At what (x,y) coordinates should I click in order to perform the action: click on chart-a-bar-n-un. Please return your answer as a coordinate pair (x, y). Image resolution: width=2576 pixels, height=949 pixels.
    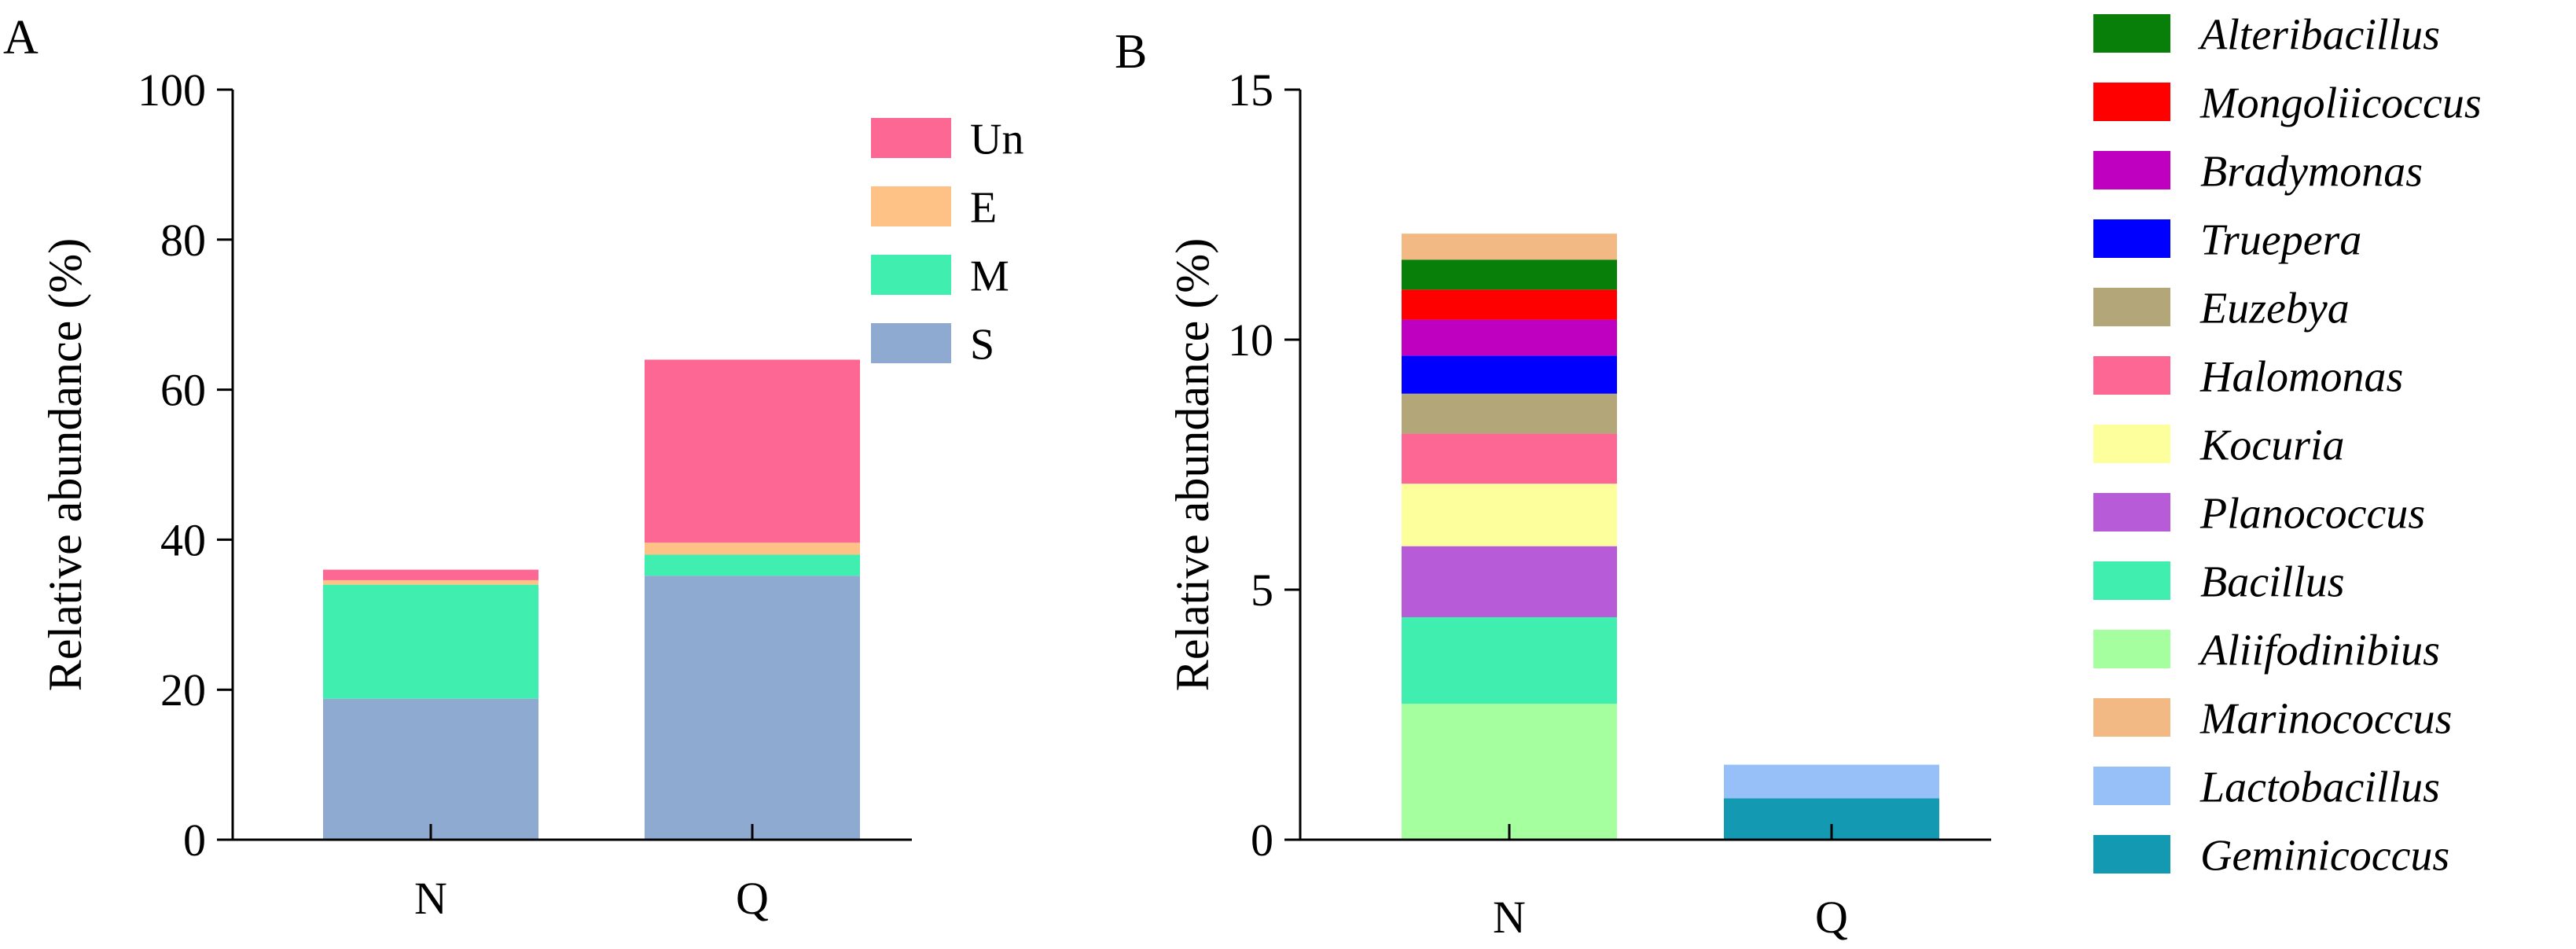
    Looking at the image, I should click on (430, 574).